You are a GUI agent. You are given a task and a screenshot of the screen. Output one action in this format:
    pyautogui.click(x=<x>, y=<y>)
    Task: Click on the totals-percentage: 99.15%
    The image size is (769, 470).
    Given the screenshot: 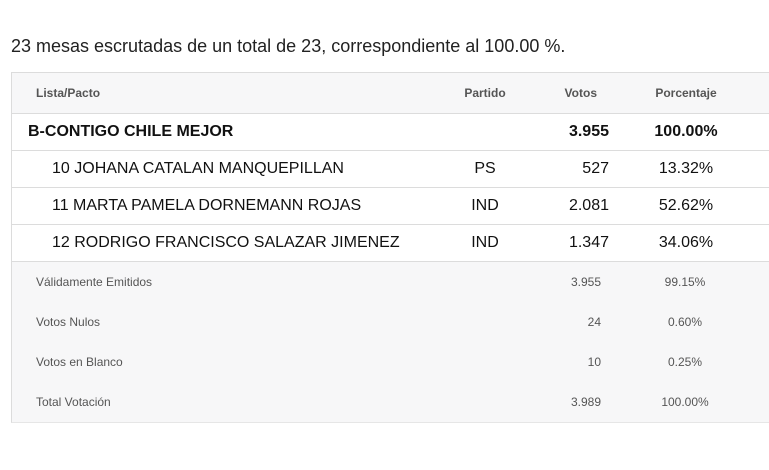 What is the action you would take?
    pyautogui.click(x=685, y=282)
    